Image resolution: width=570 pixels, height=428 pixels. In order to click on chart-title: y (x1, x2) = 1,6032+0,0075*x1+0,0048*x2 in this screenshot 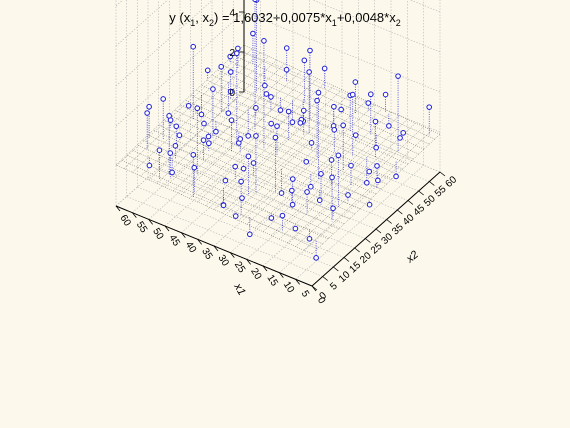, I will do `click(285, 19)`.